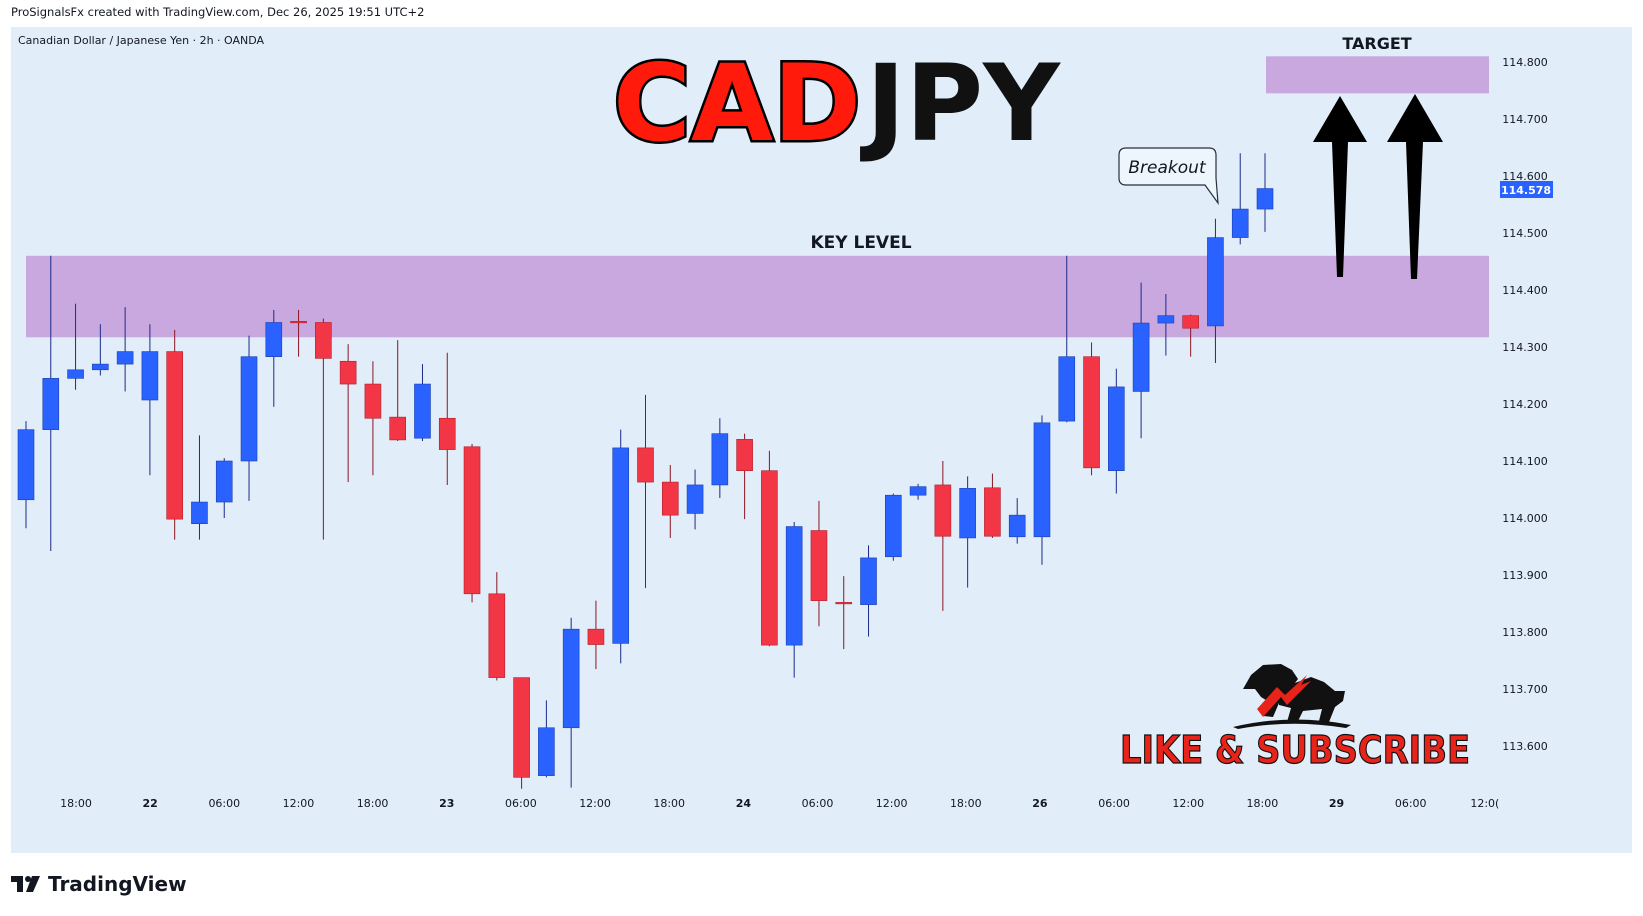  What do you see at coordinates (1295, 750) in the screenshot?
I see `like-subscribe-label: LIKE & SUBSCRIBE` at bounding box center [1295, 750].